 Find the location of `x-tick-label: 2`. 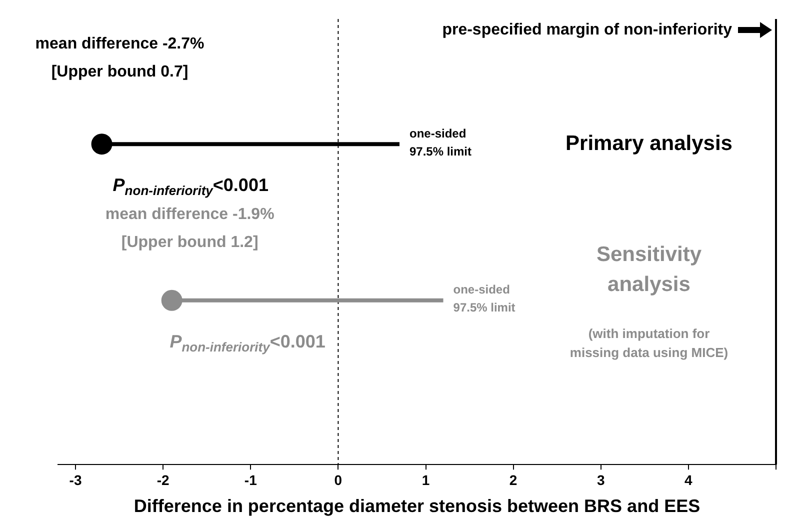

x-tick-label: 2 is located at coordinates (513, 480).